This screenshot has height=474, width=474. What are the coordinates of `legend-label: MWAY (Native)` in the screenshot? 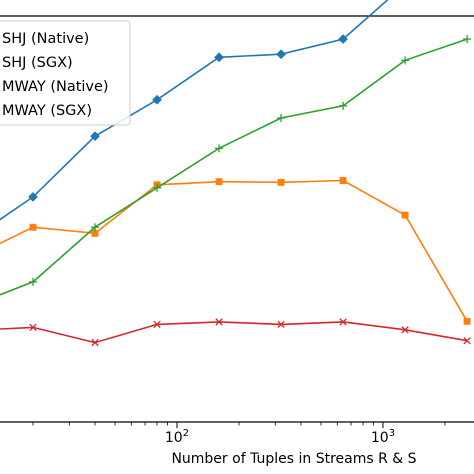 It's located at (55, 87).